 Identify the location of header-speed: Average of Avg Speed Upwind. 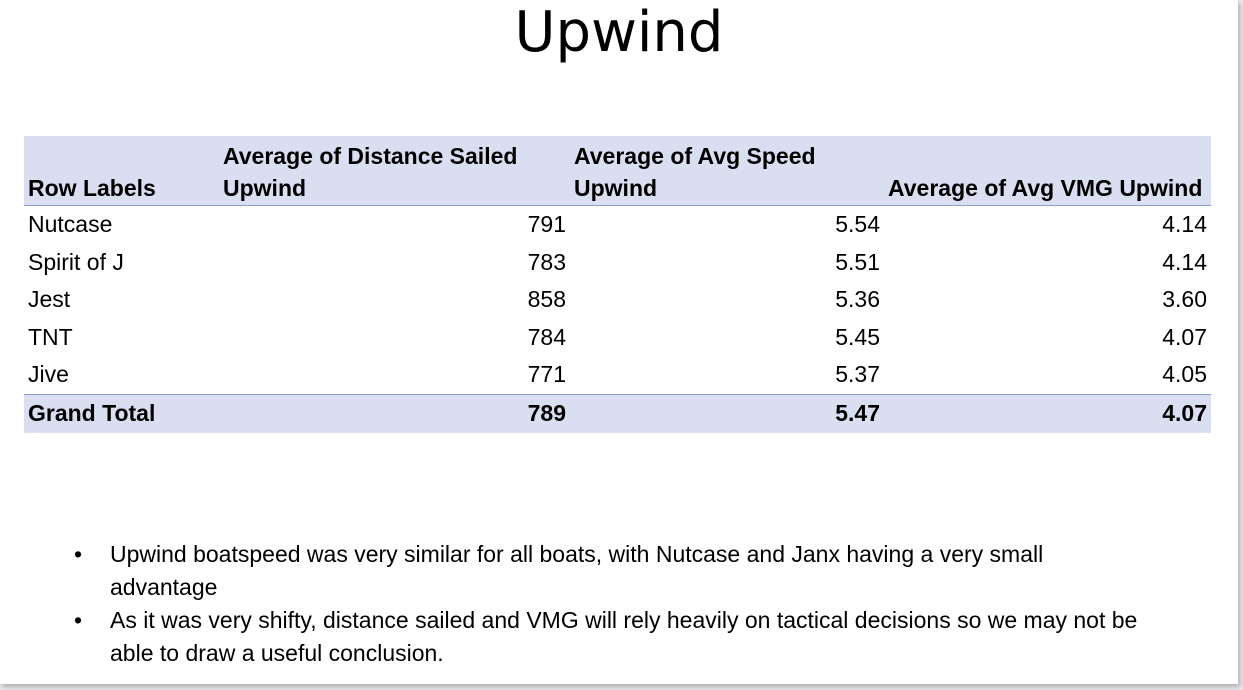
(695, 172).